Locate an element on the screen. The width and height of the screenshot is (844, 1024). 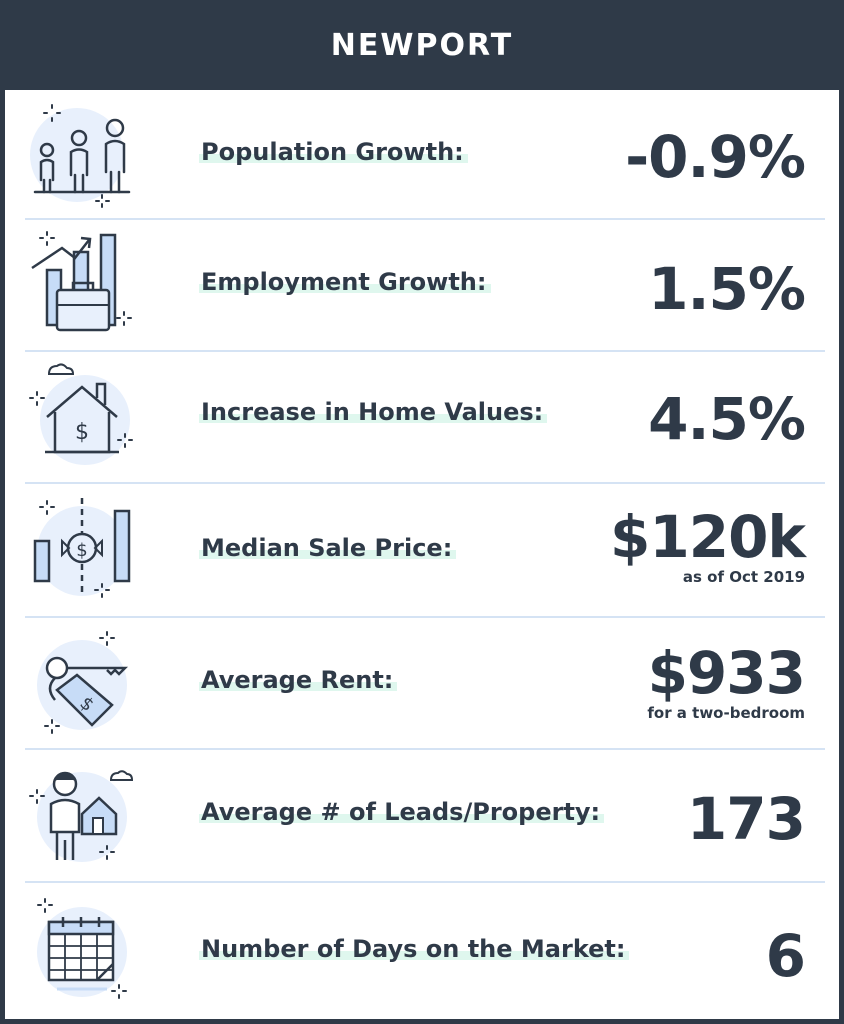
calendar-icon is located at coordinates (82, 948).